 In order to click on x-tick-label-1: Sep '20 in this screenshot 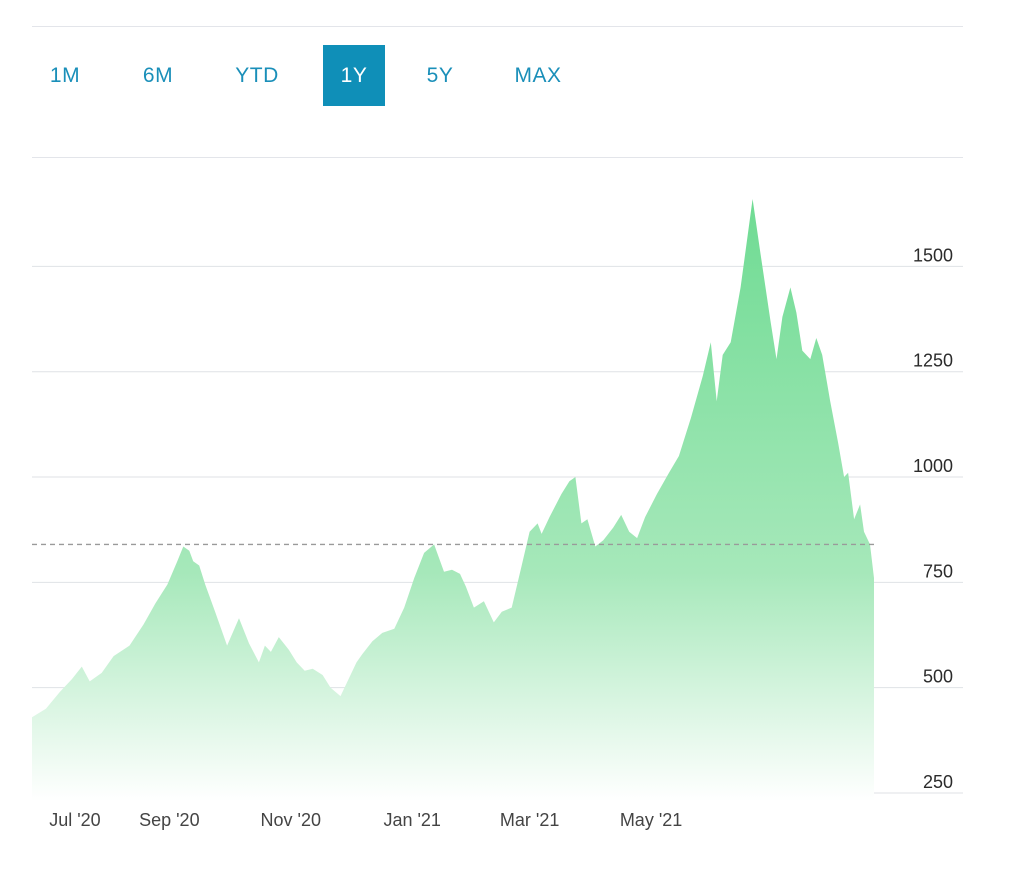, I will do `click(169, 820)`.